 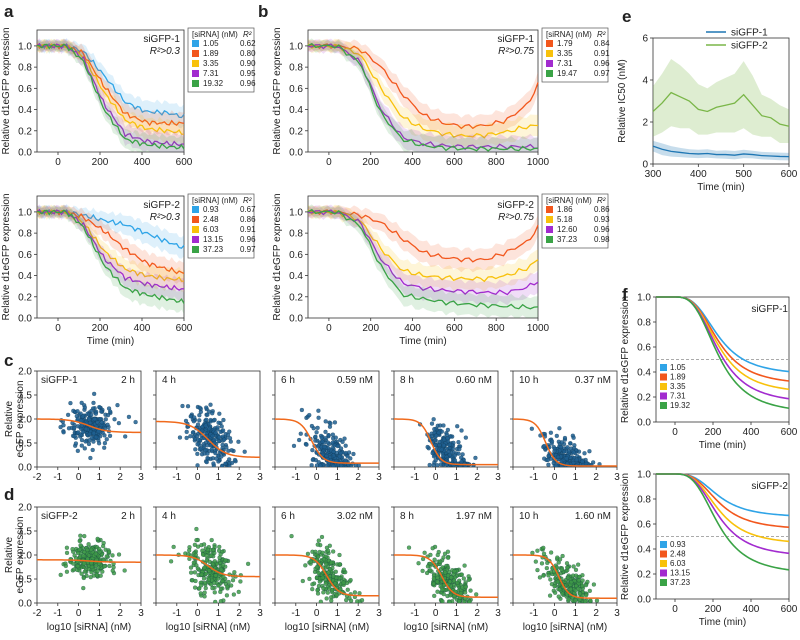 I want to click on legend-swatch-1.89, so click(x=663, y=377).